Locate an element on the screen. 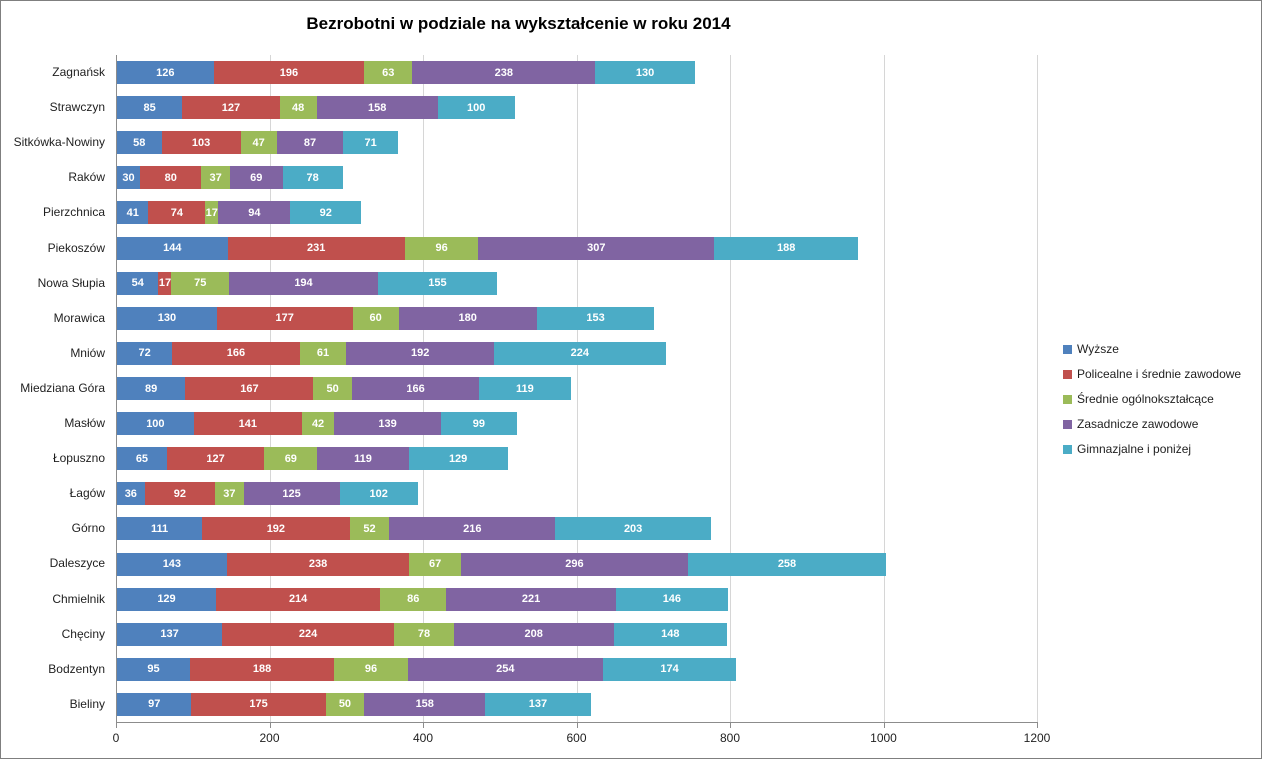 Image resolution: width=1262 pixels, height=759 pixels. bar-row: 95 188 96 254 174 is located at coordinates (427, 669).